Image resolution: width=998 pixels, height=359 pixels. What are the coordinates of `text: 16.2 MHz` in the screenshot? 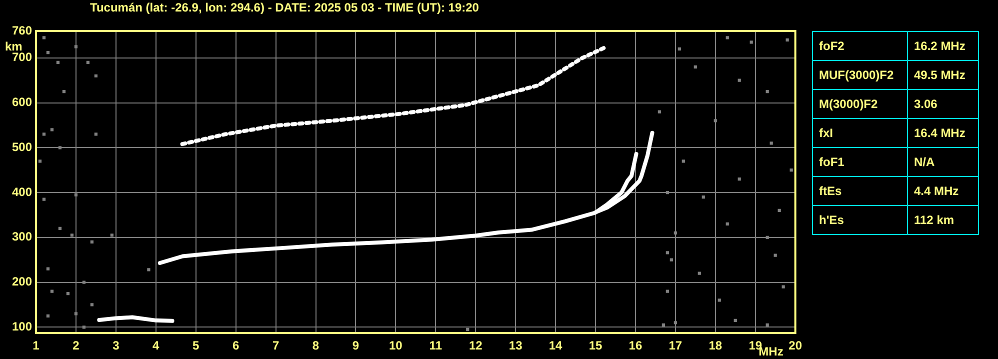 It's located at (943, 46).